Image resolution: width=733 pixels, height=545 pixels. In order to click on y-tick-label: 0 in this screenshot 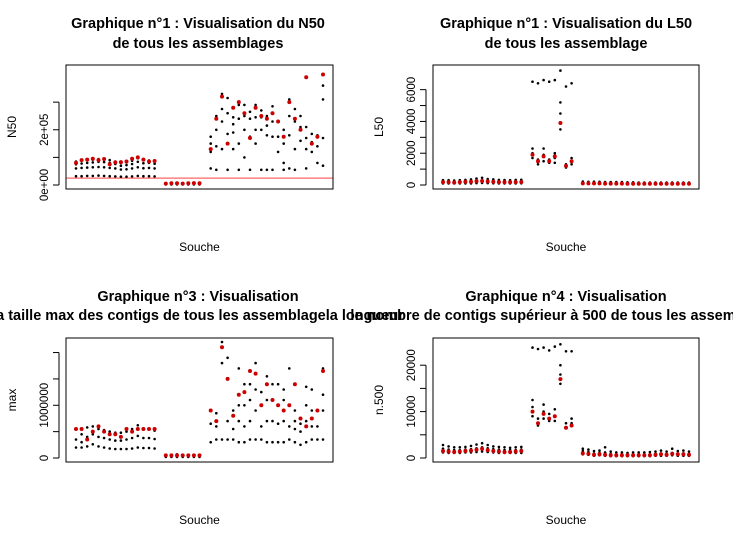, I will do `click(45, 458)`.